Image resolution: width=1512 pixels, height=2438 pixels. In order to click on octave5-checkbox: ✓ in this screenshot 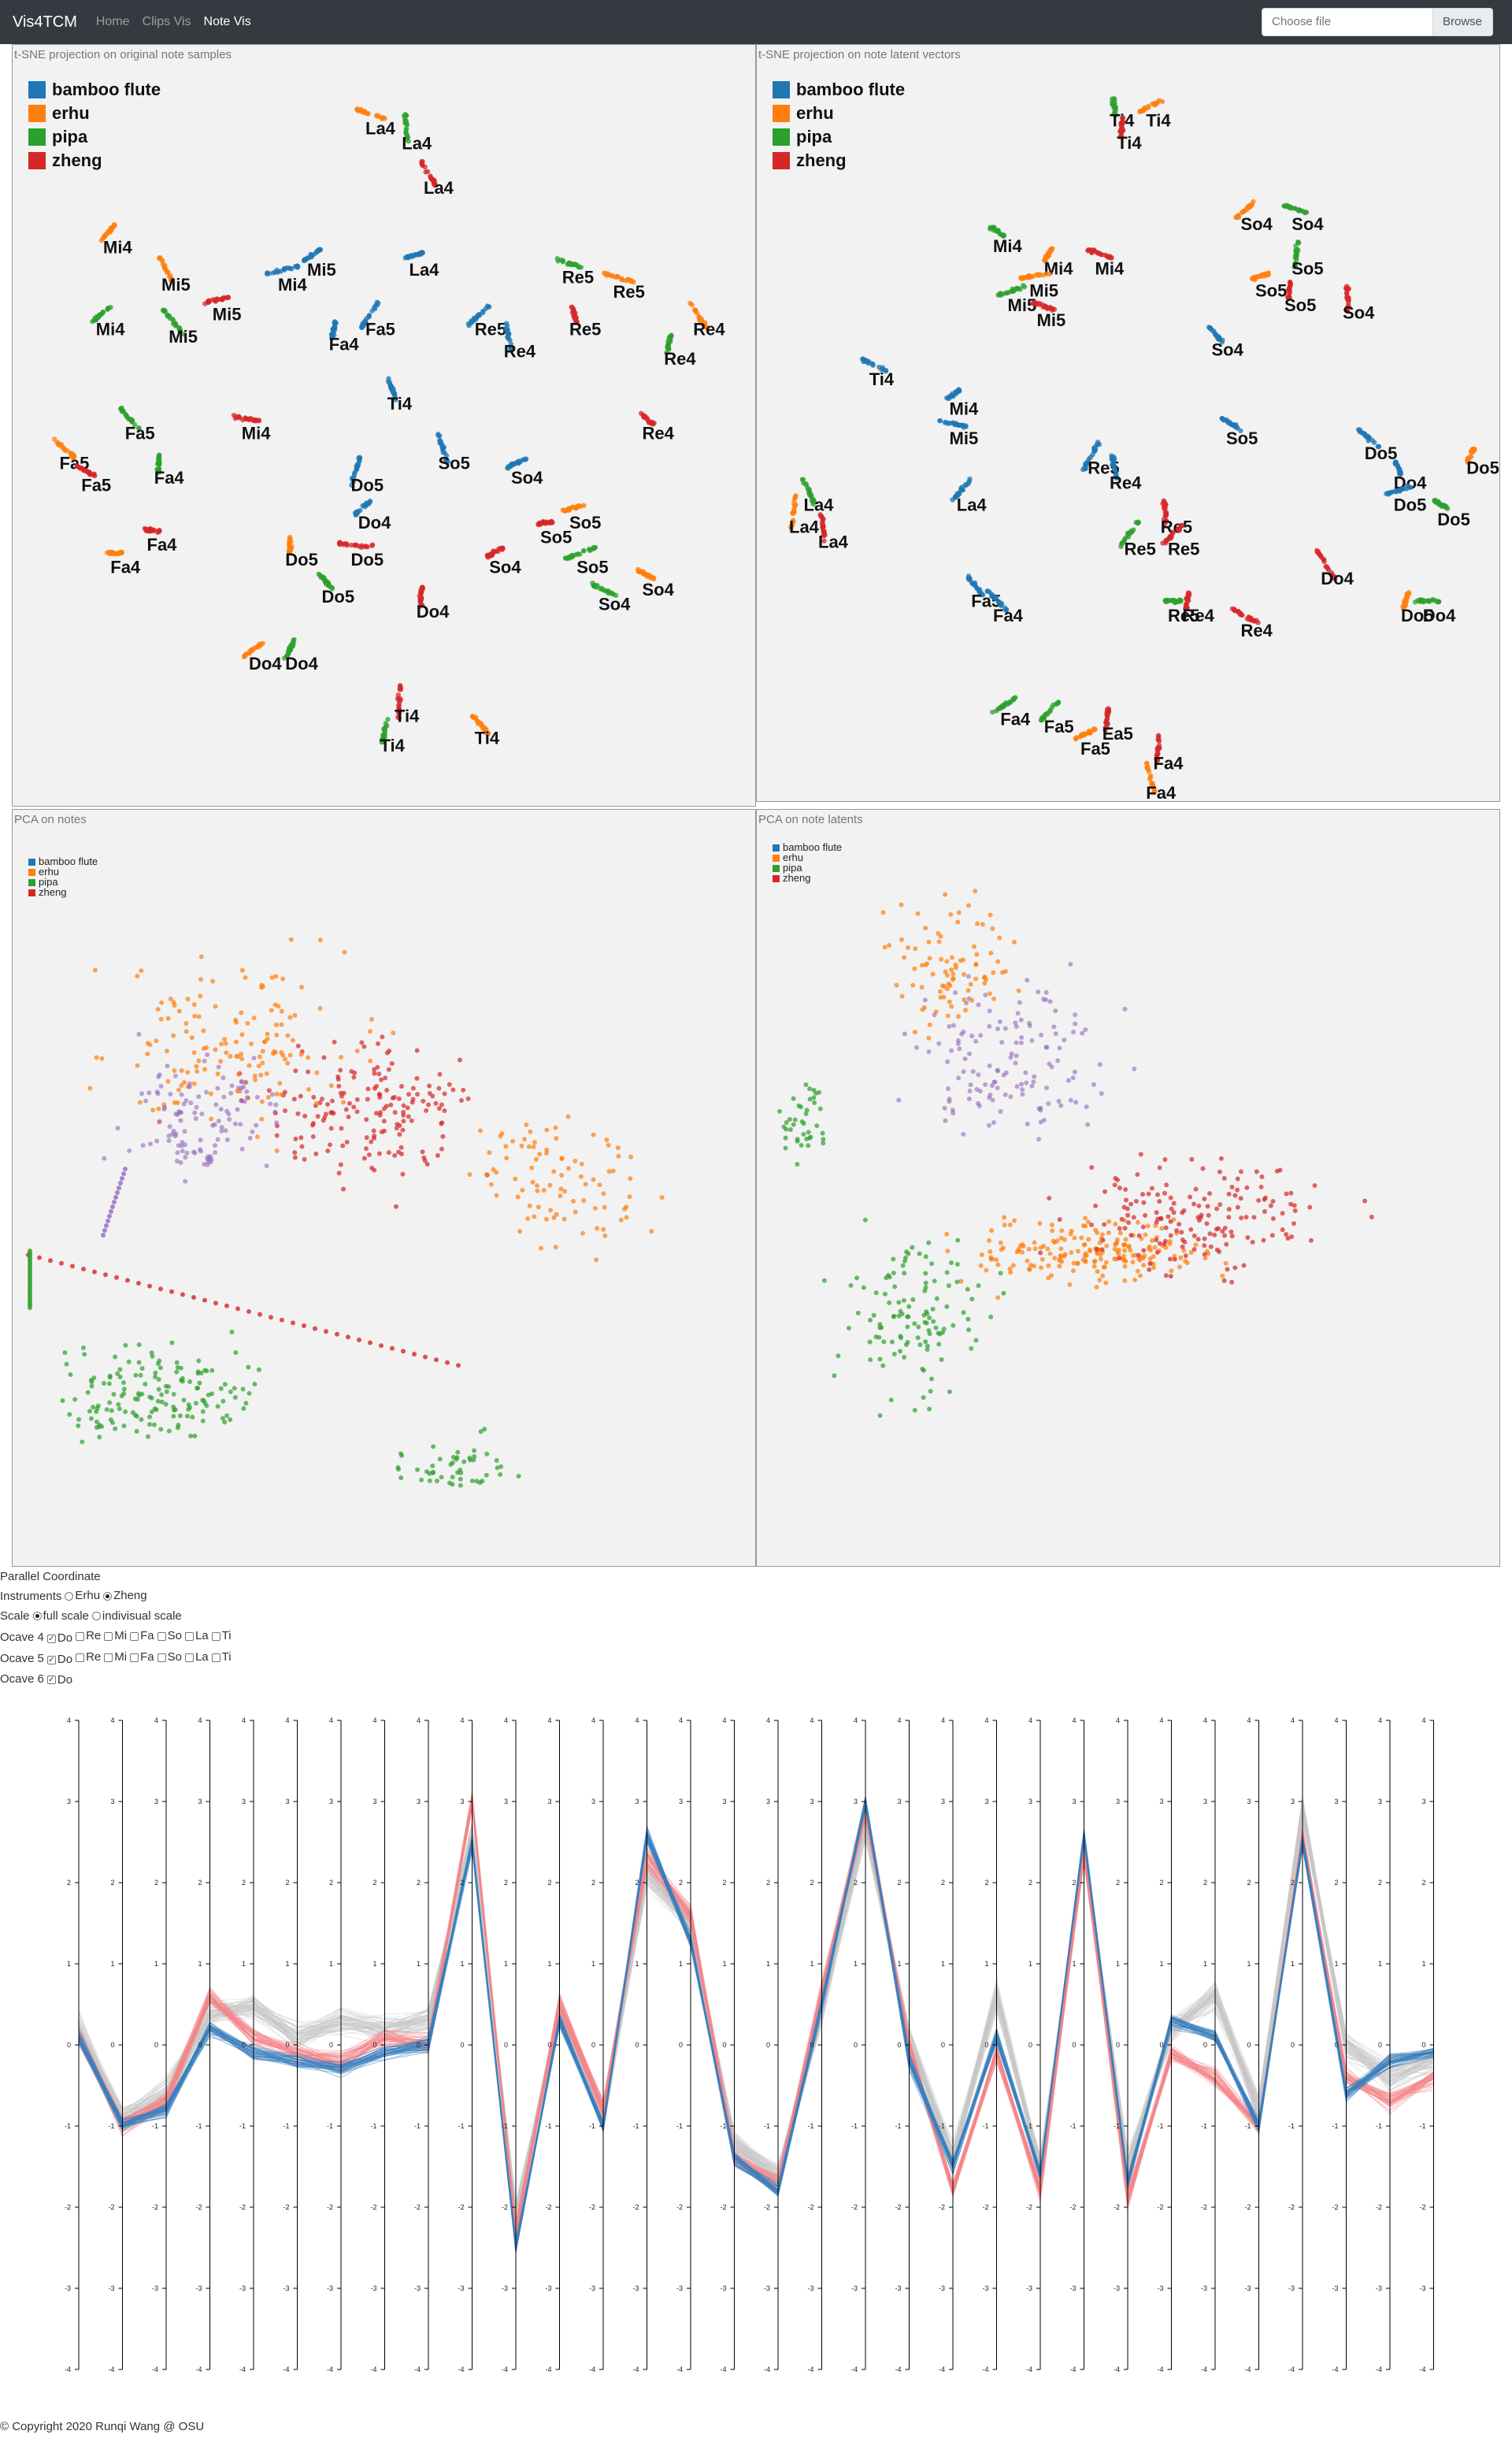, I will do `click(51, 1659)`.